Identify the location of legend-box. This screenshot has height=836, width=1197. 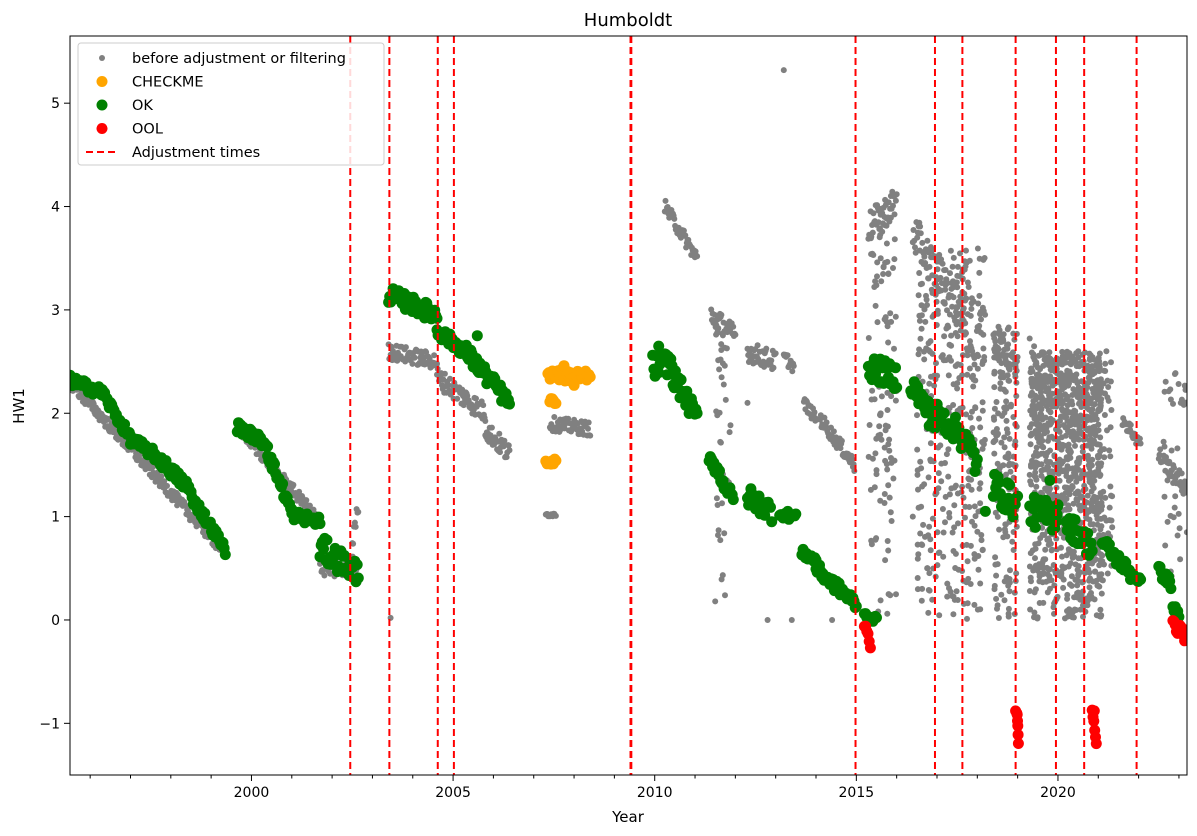
(231, 104).